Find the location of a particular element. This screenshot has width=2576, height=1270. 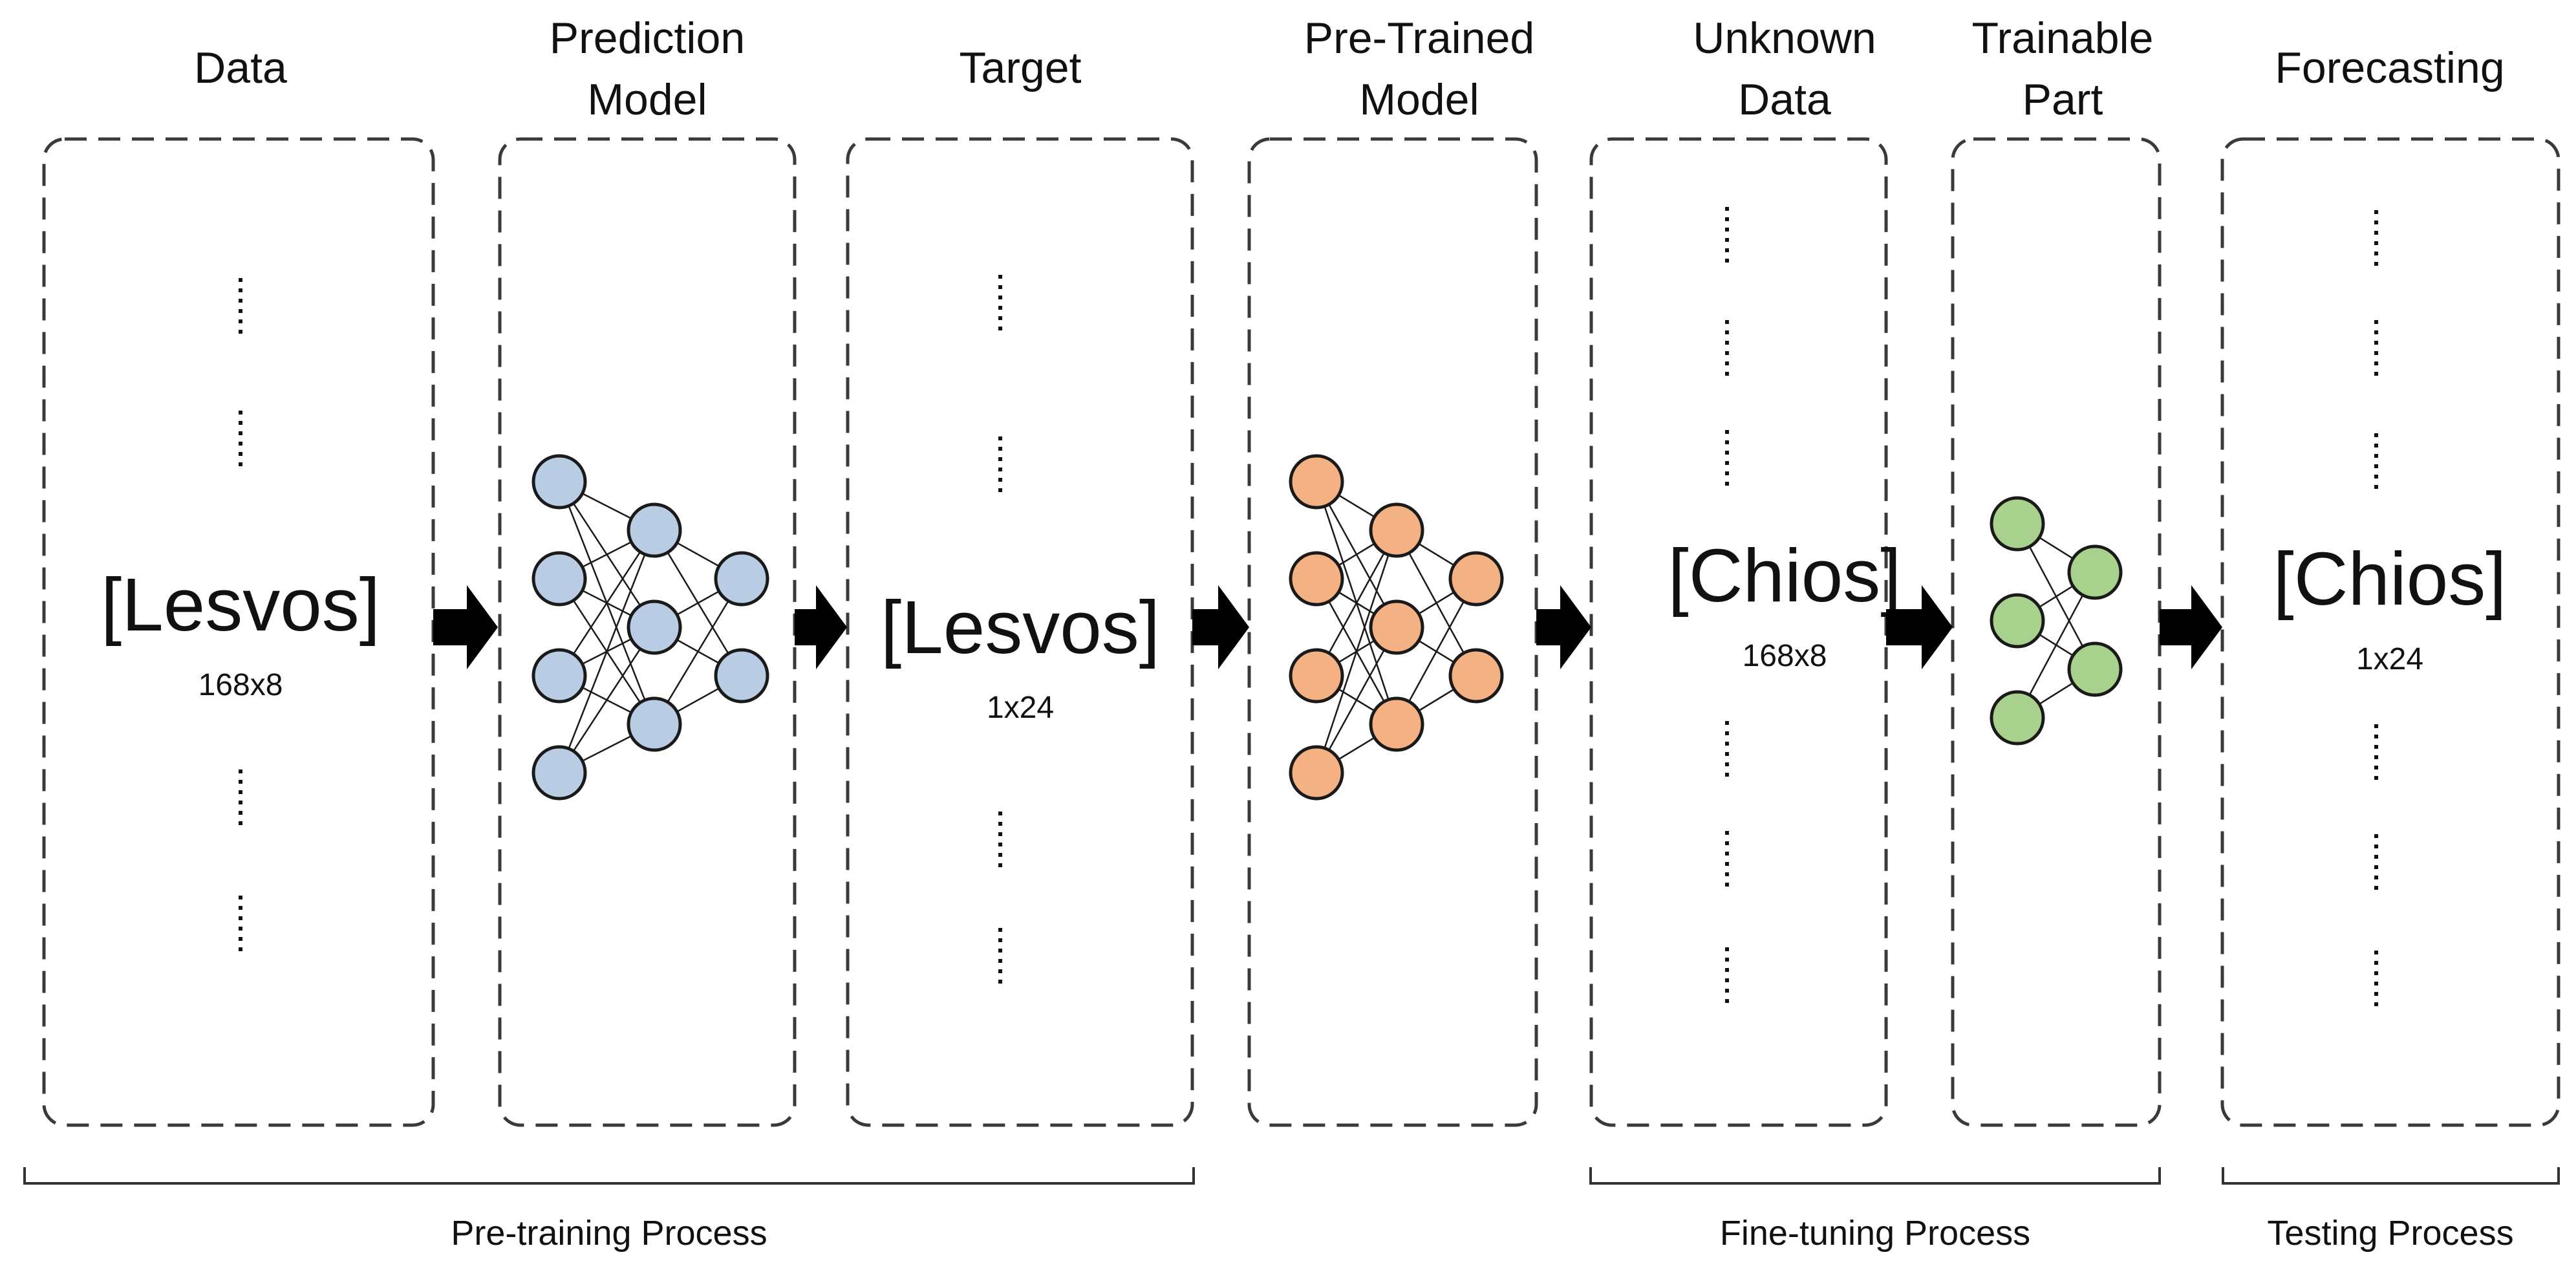

bracket-finetuning is located at coordinates (1875, 1176).